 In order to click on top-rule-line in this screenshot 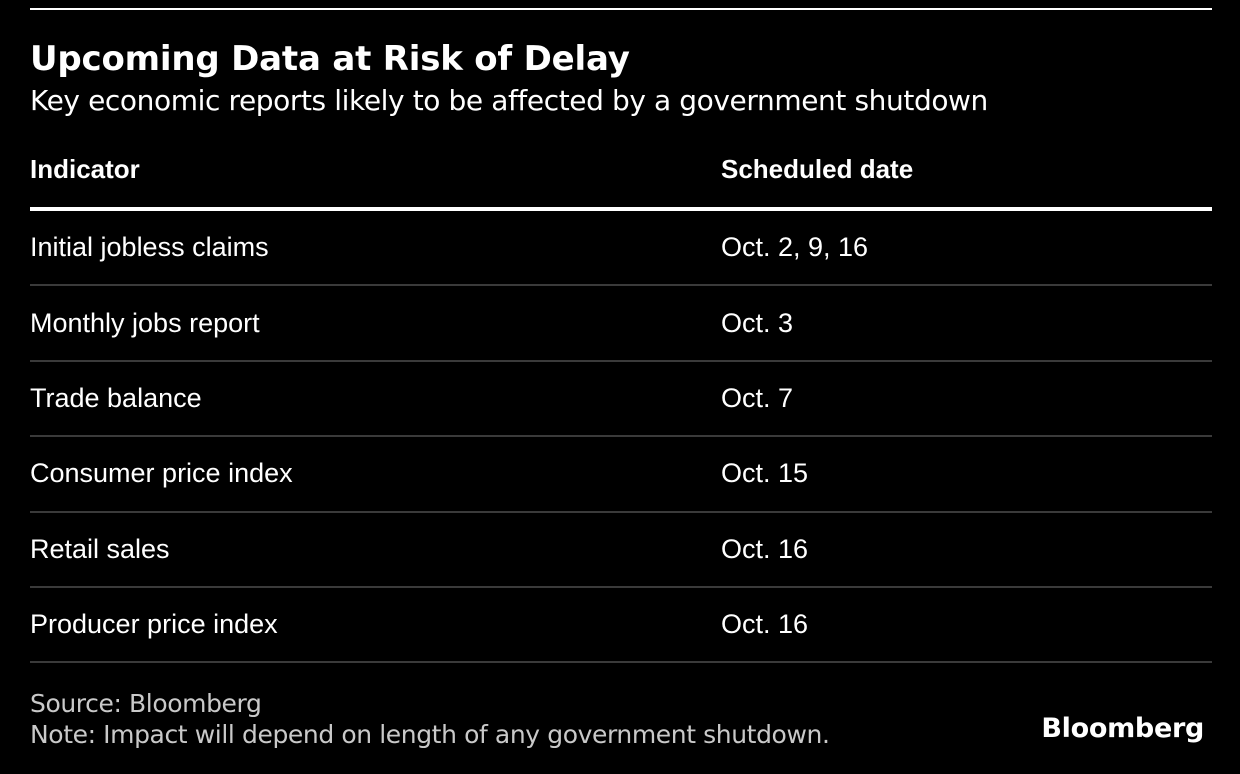, I will do `click(621, 9)`.